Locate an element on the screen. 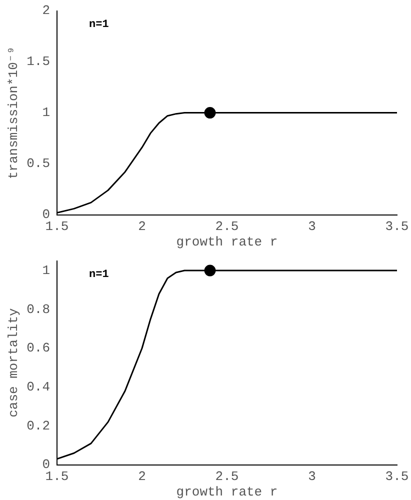 Image resolution: width=411 pixels, height=500 pixels. y-tick-label: 0.8 is located at coordinates (38, 309).